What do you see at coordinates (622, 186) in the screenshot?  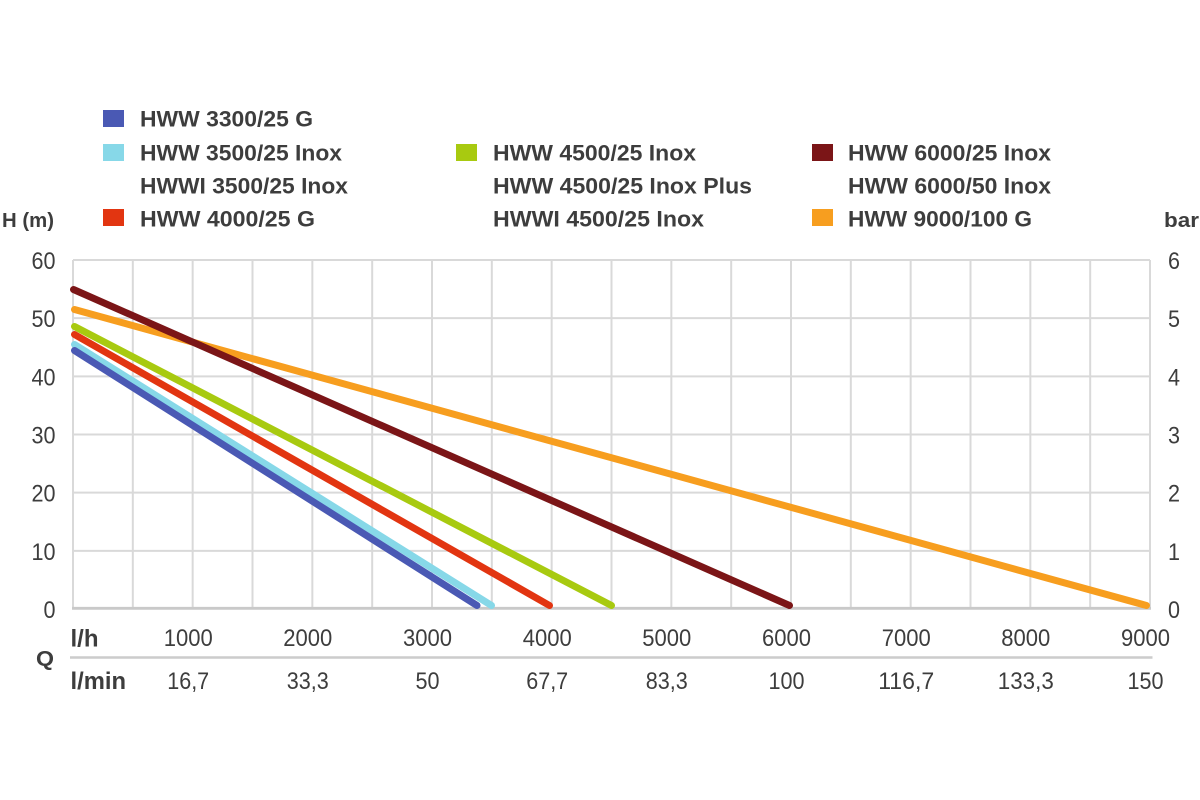 I see `svg-text: HWW 4500/25 Inox Plus` at bounding box center [622, 186].